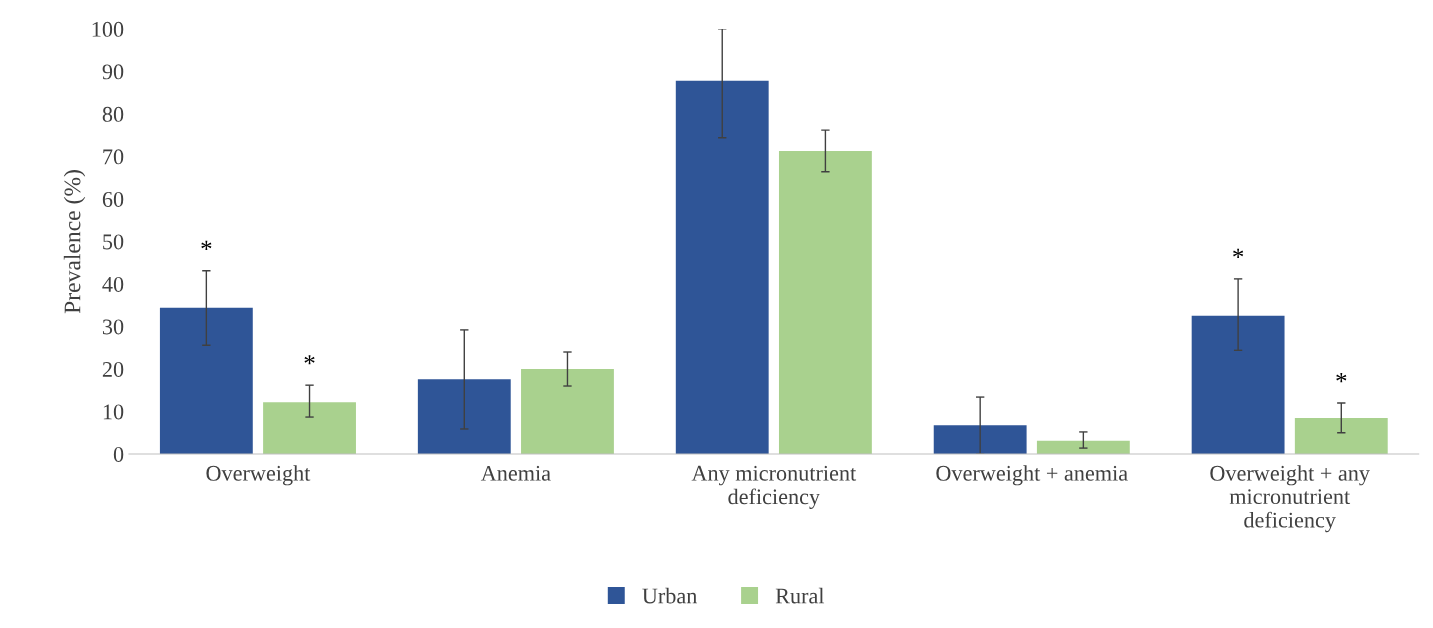  I want to click on y-tick-label: 40, so click(113, 284).